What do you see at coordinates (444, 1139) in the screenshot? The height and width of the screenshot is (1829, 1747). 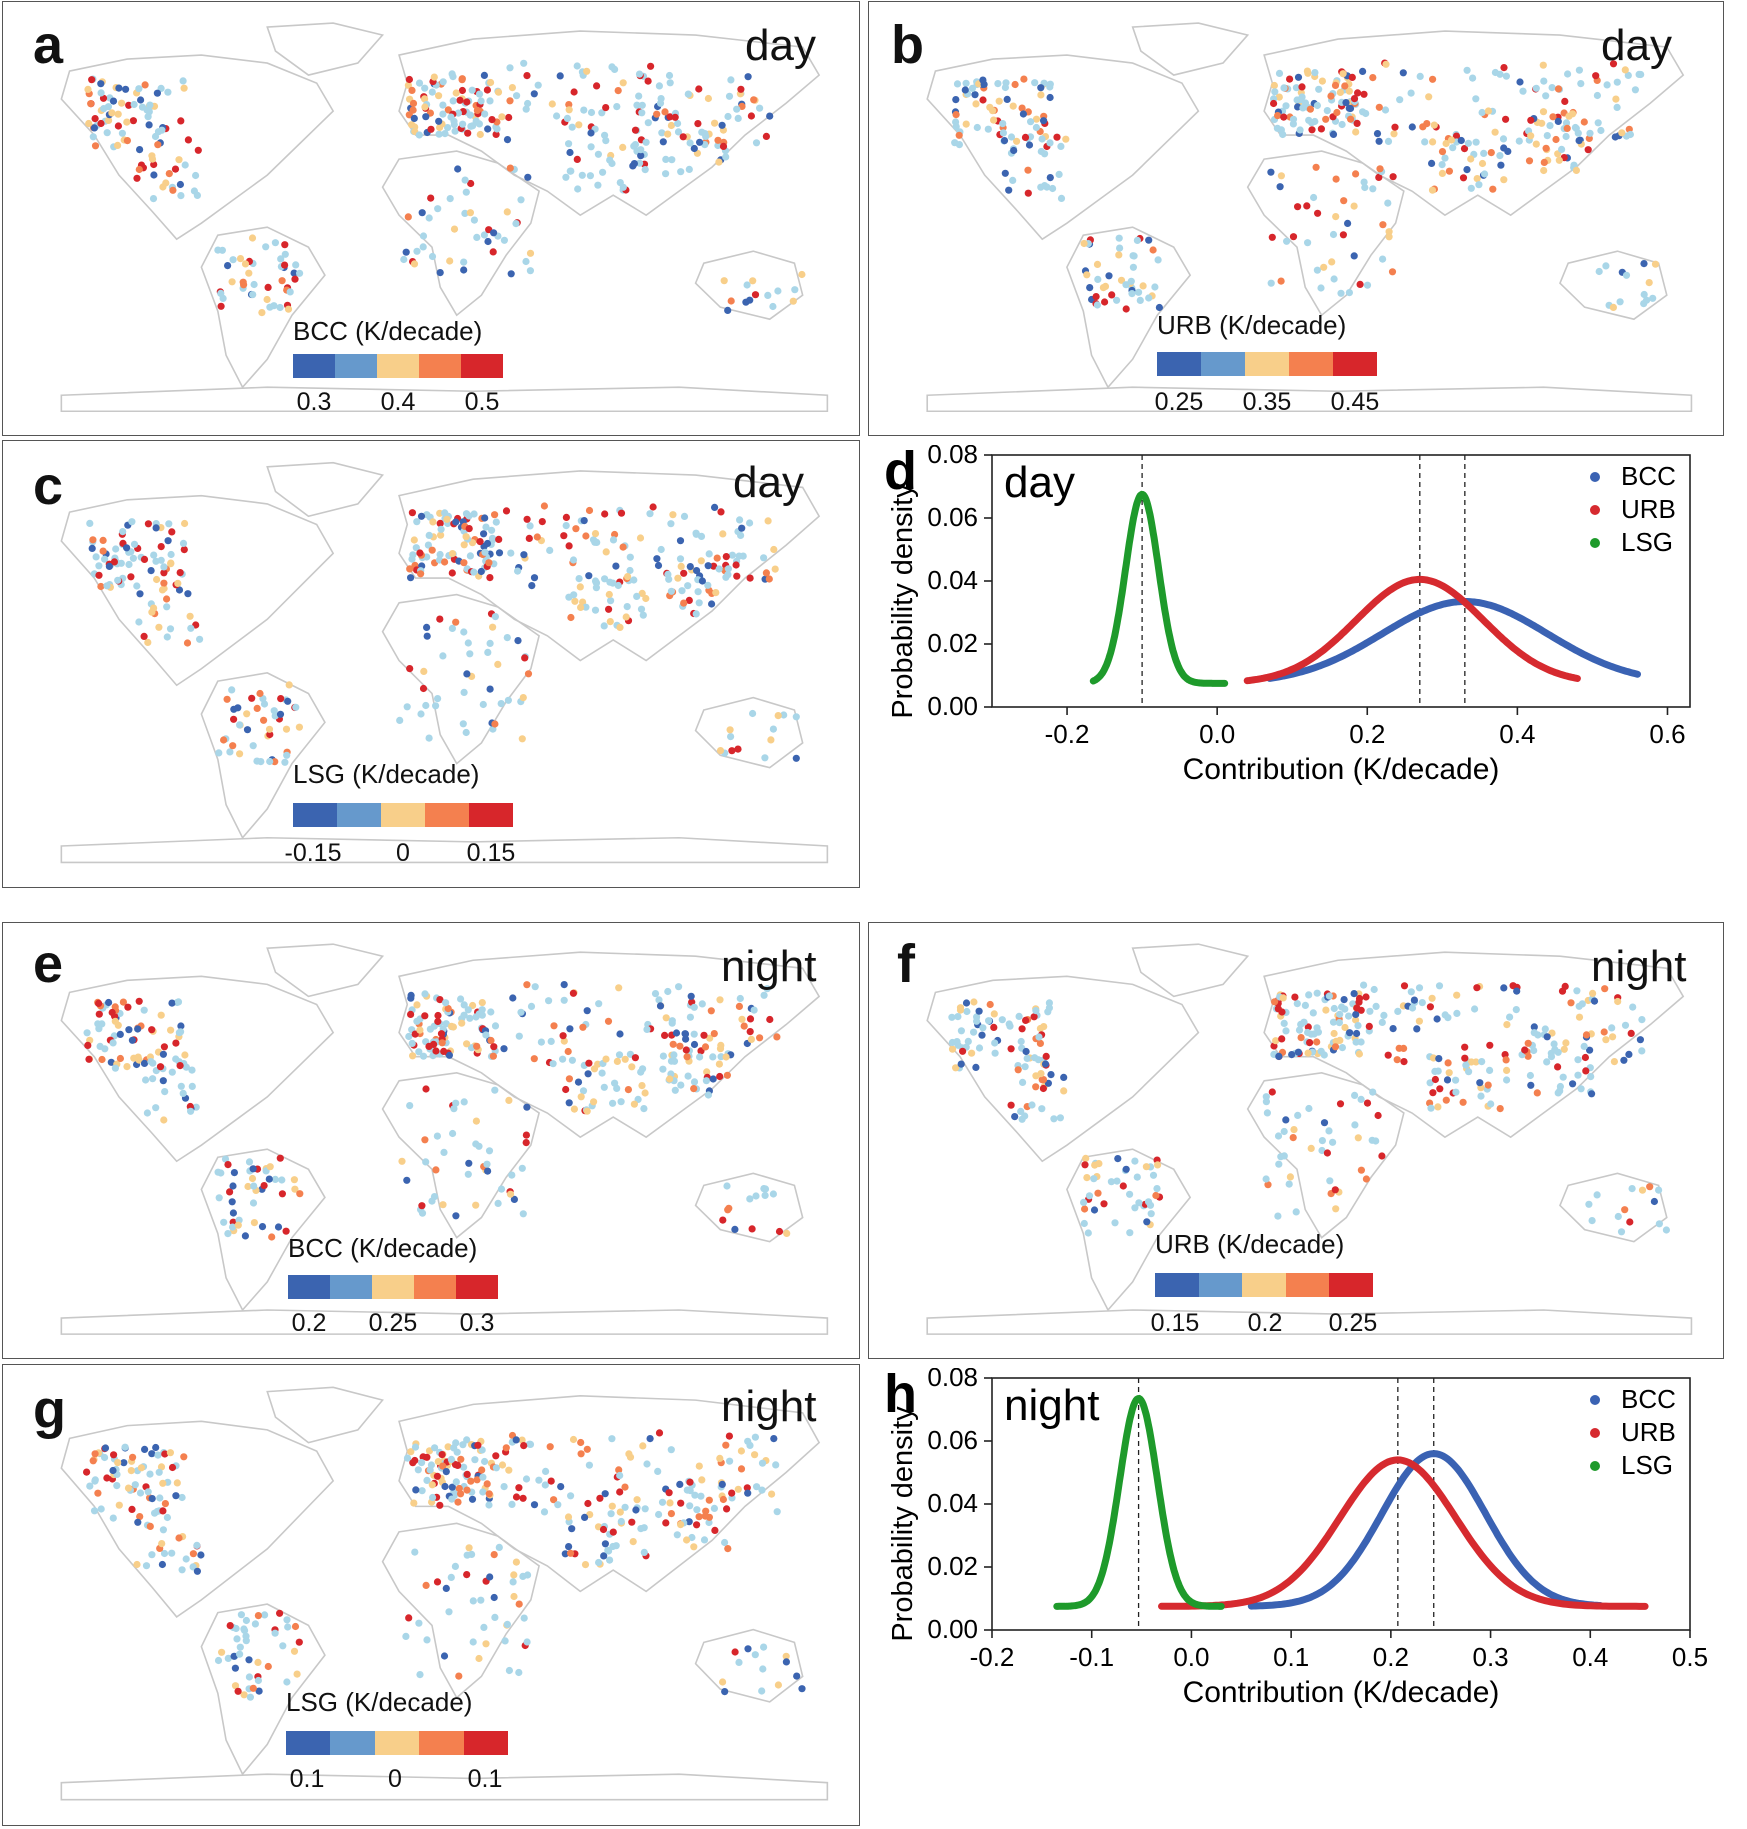 I see `world-map-e` at bounding box center [444, 1139].